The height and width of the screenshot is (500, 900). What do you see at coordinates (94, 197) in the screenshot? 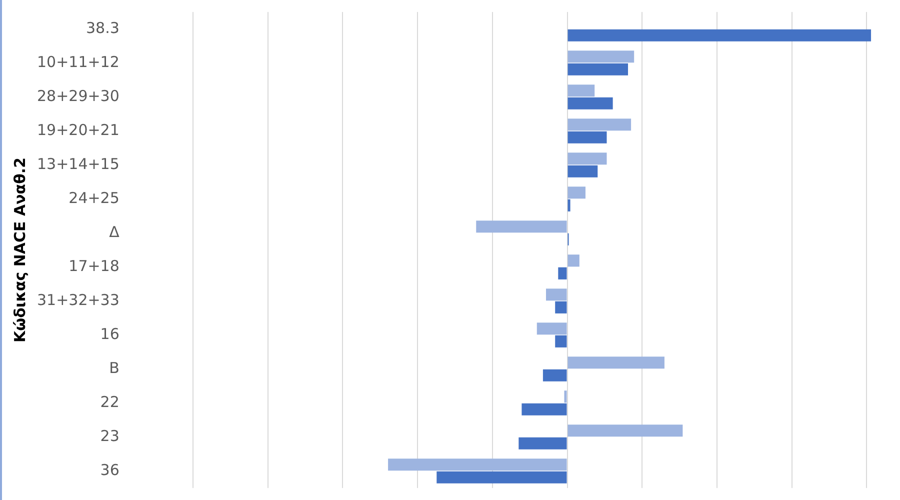
I see `y-tick-label: 24+25` at bounding box center [94, 197].